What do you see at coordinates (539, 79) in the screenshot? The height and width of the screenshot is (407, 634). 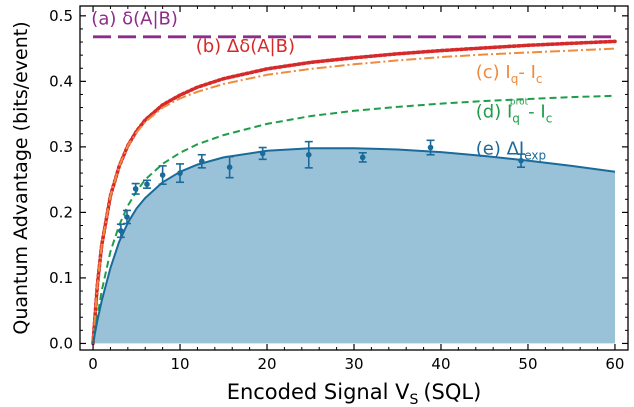 I see `series-c-label-part: c` at bounding box center [539, 79].